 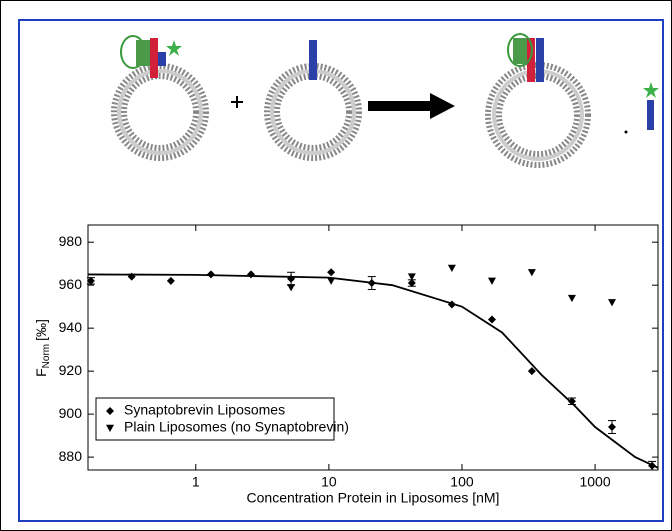 What do you see at coordinates (204, 410) in the screenshot?
I see `legend-label: Synaptobrevin Liposomes` at bounding box center [204, 410].